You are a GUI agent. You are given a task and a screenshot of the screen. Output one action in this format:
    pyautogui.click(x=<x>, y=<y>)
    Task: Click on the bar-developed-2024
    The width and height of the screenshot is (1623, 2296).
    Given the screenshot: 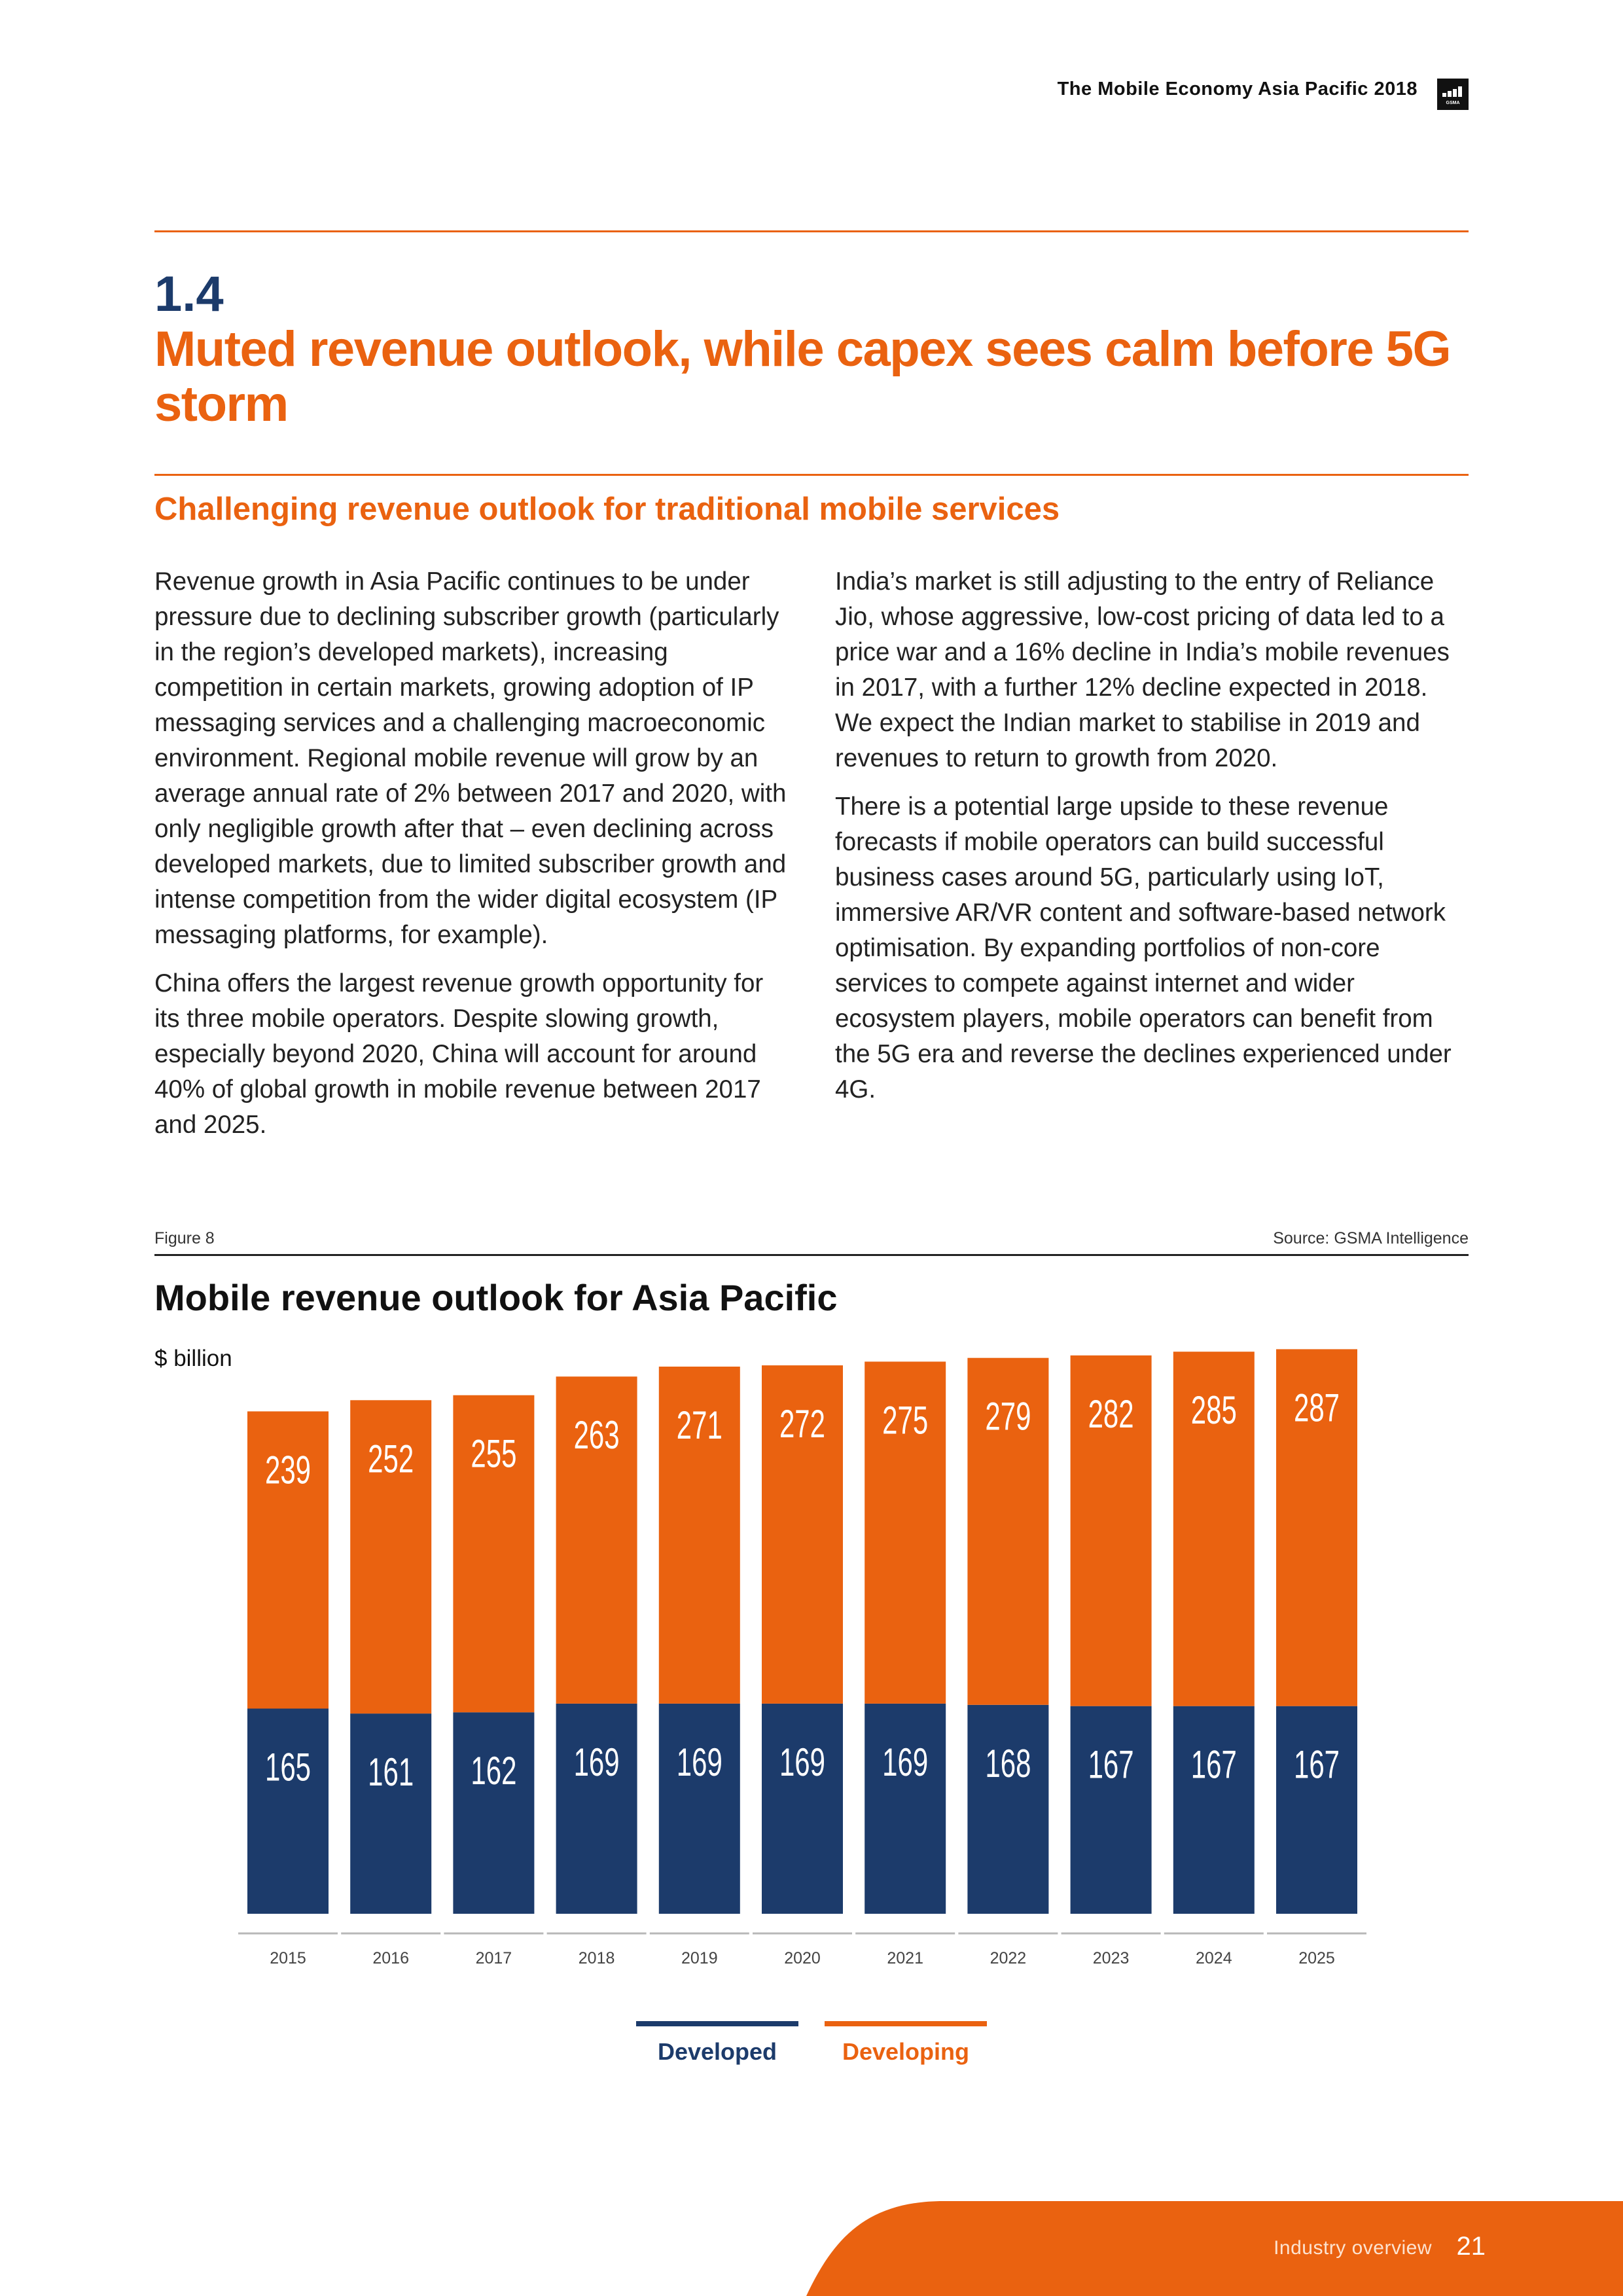 What is the action you would take?
    pyautogui.click(x=1214, y=1810)
    